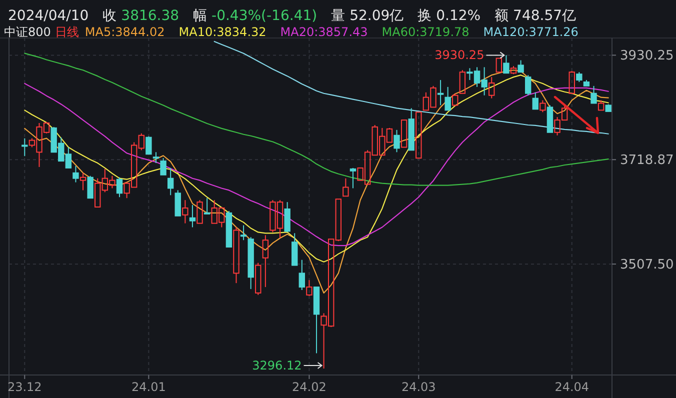 This screenshot has width=676, height=398. What do you see at coordinates (426, 32) in the screenshot?
I see `text: MA60:3719.78` at bounding box center [426, 32].